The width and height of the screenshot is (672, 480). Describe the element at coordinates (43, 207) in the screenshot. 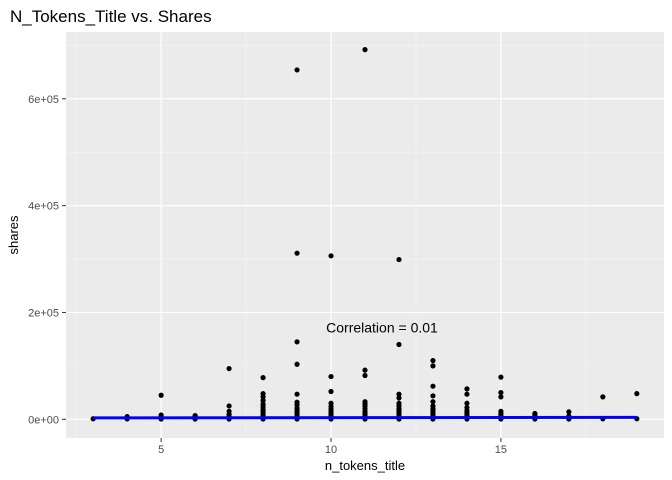

I see `y-tick-label: 4e+05` at that location.